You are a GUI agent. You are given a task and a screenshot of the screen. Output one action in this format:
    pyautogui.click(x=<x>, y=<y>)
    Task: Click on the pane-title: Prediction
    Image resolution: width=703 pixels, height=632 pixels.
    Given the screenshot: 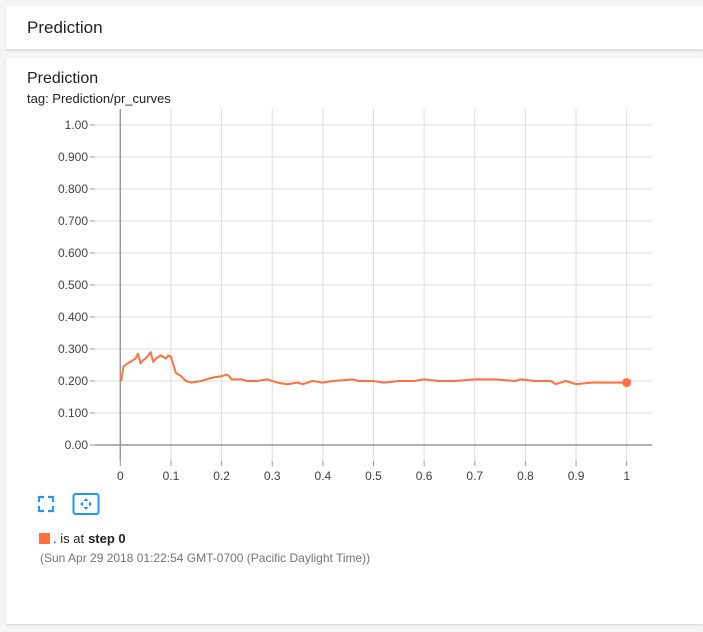 What is the action you would take?
    pyautogui.click(x=65, y=27)
    